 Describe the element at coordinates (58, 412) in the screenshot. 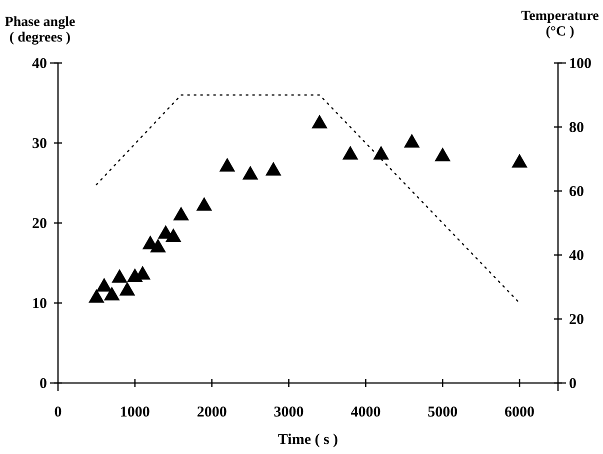

I see `x-tick-label: 0` at that location.